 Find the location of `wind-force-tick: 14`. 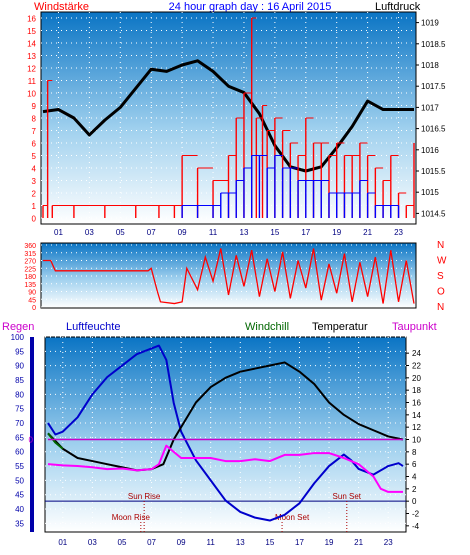

wind-force-tick: 14 is located at coordinates (31, 44).